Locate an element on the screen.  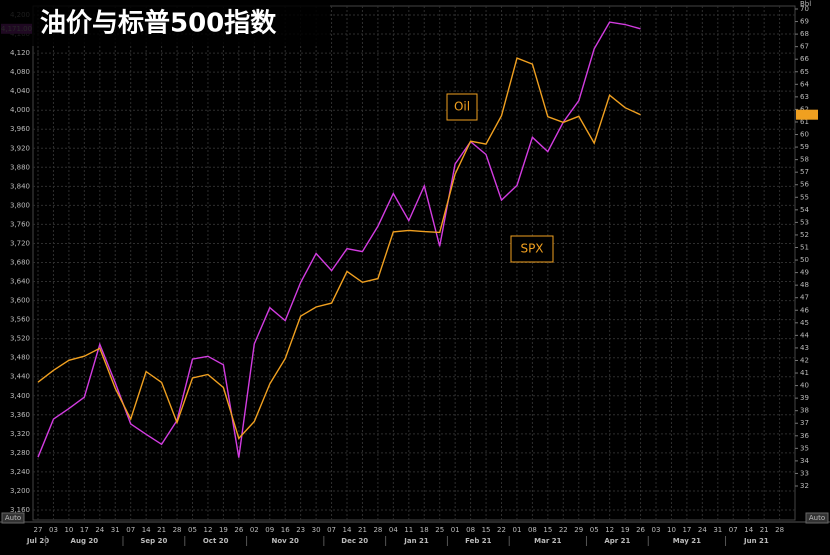
y-tick-label: 3,720 is located at coordinates (20, 243).